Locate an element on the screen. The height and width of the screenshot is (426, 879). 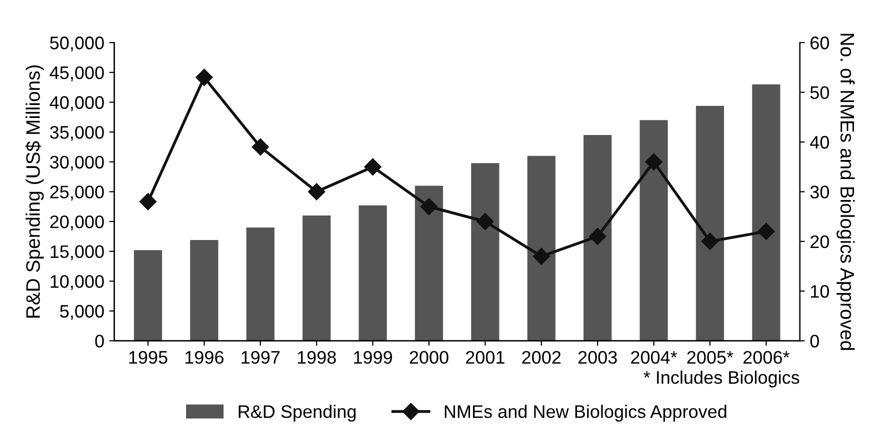
y-tick-label: 40,000 is located at coordinates (77, 104).